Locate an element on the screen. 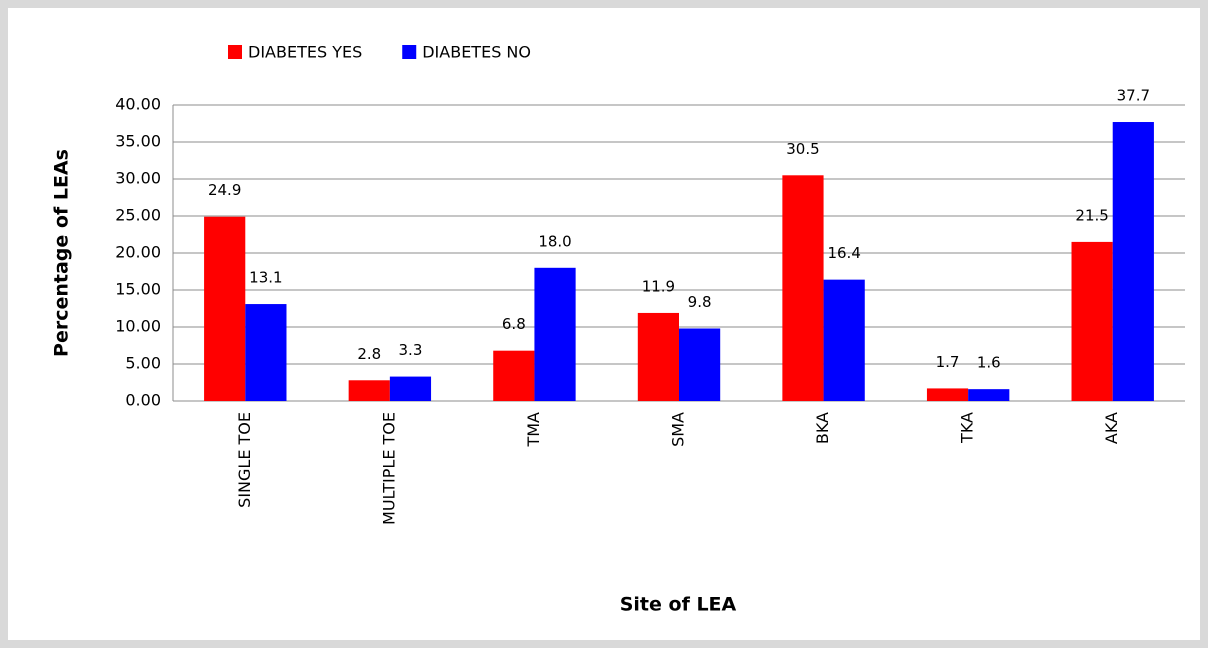  x-tick-label: SMA is located at coordinates (678, 429).